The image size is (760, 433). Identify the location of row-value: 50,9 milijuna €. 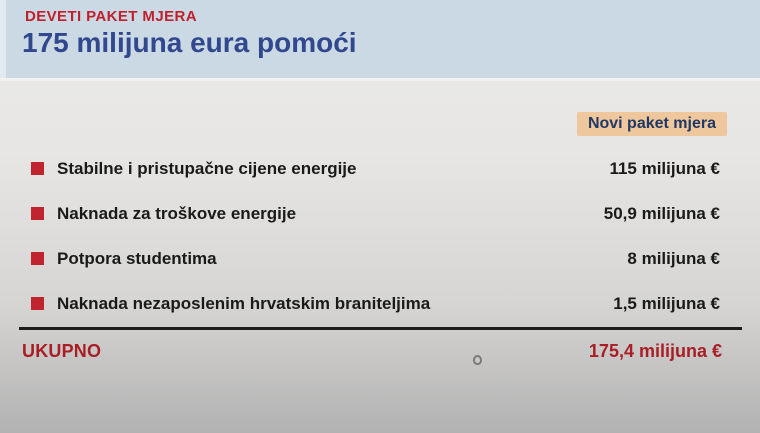
(661, 213).